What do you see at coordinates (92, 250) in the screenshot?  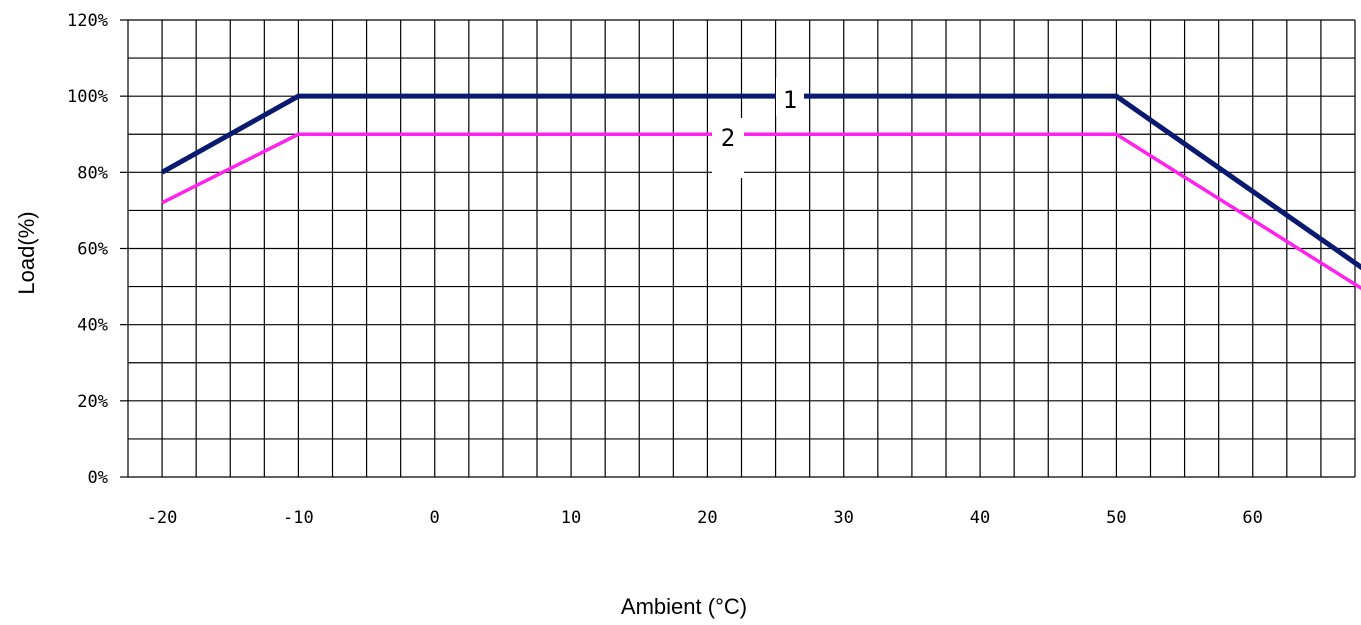 I see `y-tick-label: 60%` at bounding box center [92, 250].